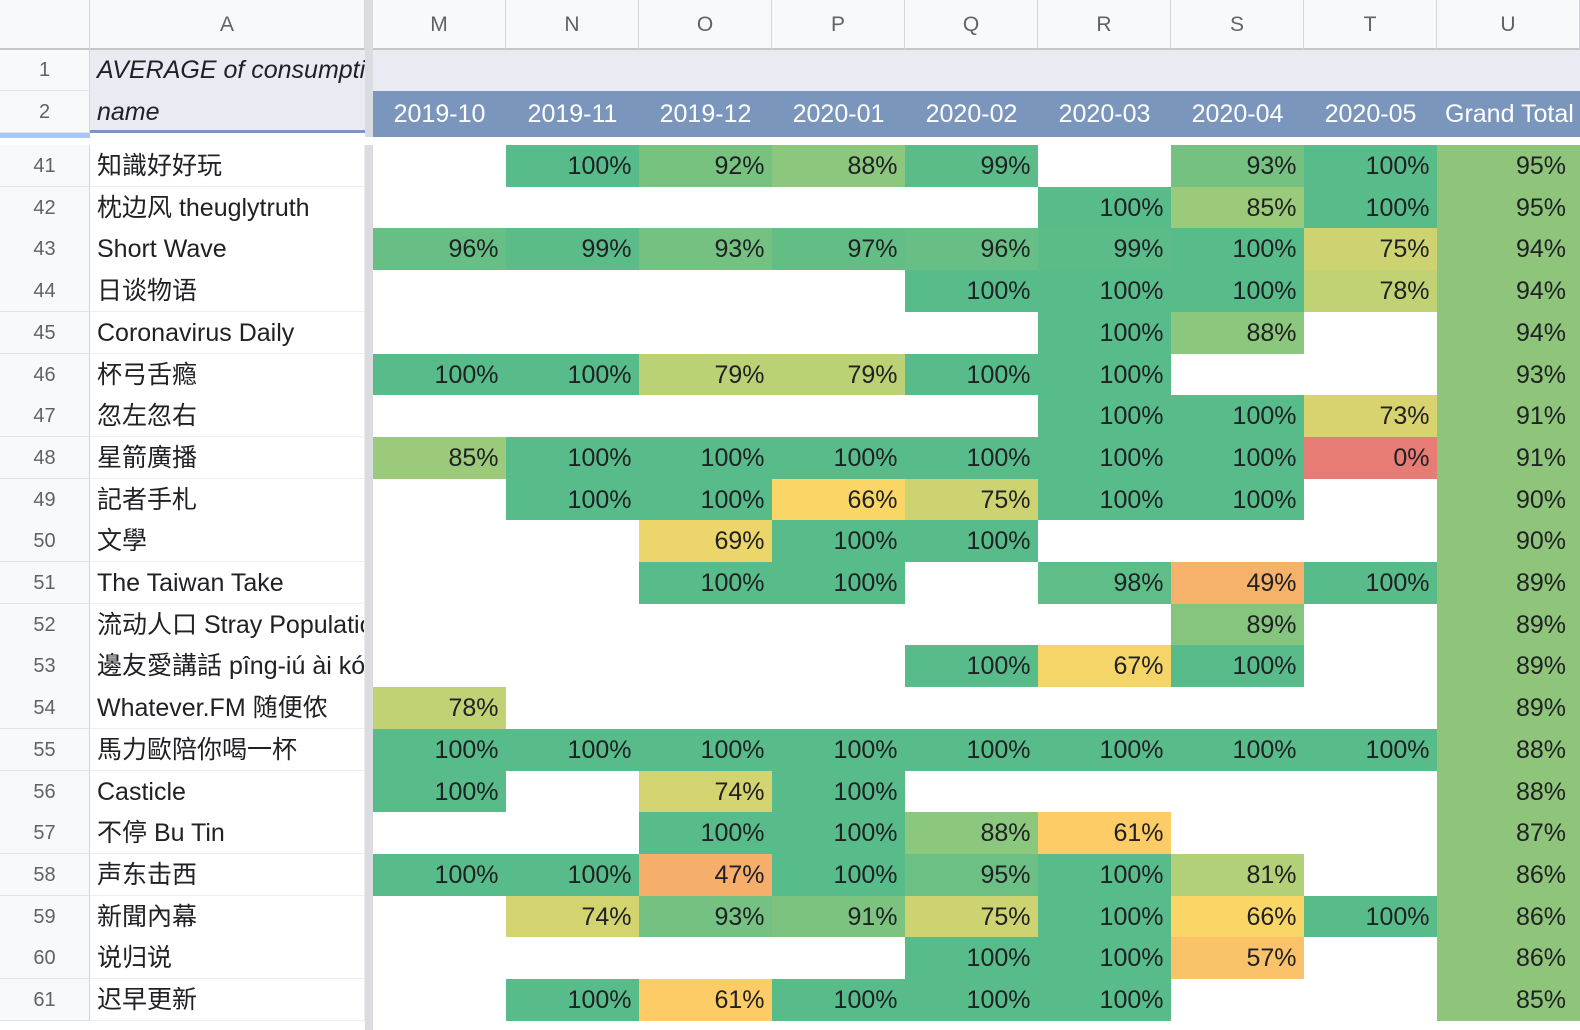  What do you see at coordinates (1370, 25) in the screenshot?
I see `column-header-t: T` at bounding box center [1370, 25].